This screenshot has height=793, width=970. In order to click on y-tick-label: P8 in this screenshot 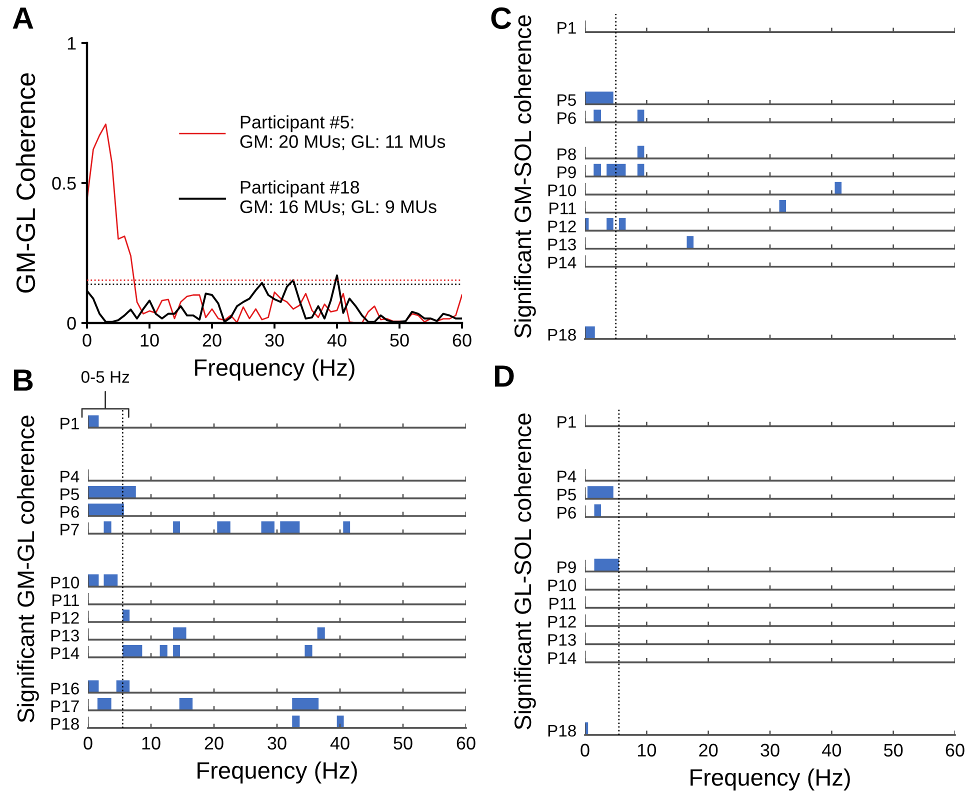, I will do `click(567, 154)`.